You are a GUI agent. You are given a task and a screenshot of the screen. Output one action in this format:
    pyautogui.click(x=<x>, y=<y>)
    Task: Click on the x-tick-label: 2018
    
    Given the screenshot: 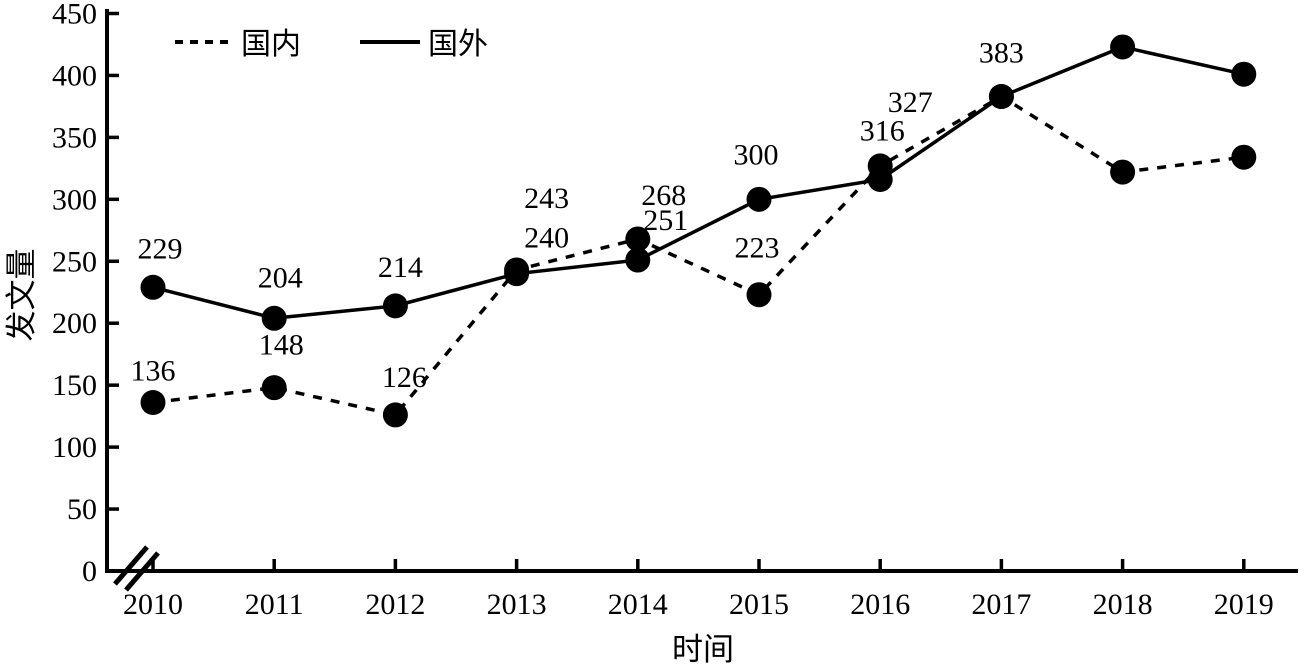 What is the action you would take?
    pyautogui.click(x=1123, y=604)
    